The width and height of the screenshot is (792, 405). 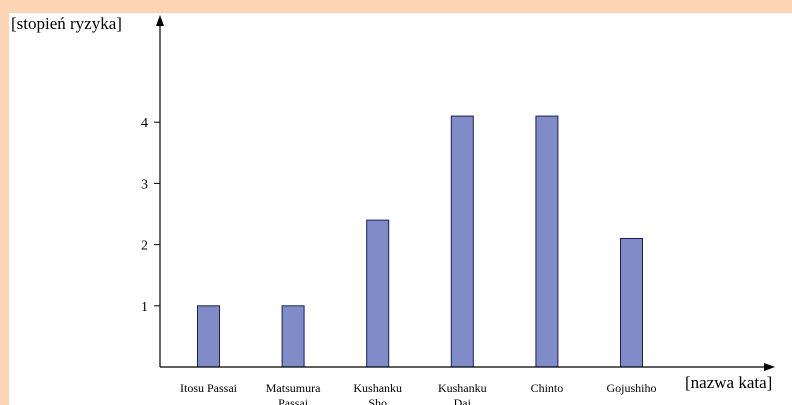 What do you see at coordinates (293, 388) in the screenshot?
I see `x-tick-label: Matsumura` at bounding box center [293, 388].